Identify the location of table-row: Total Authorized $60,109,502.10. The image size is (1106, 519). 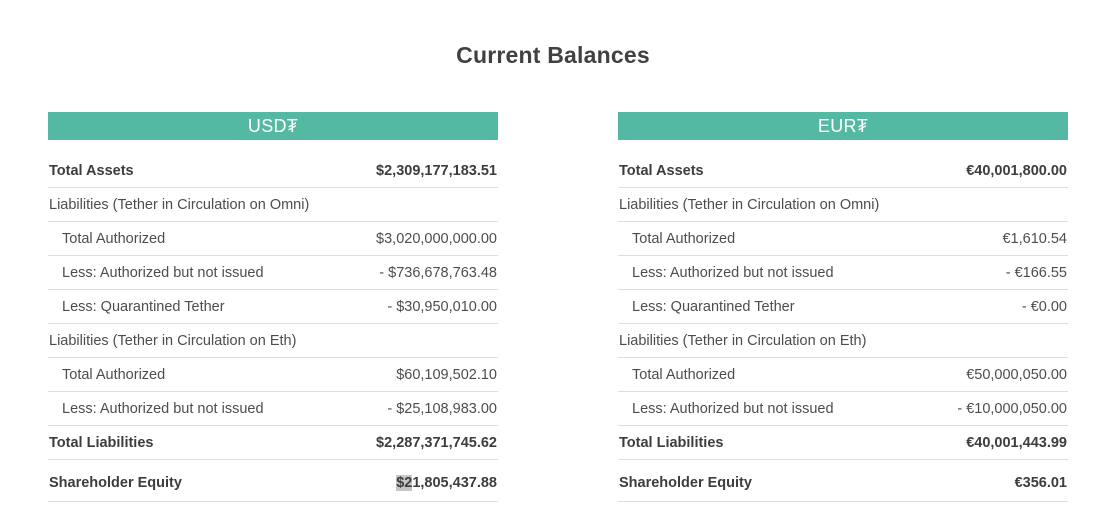
(273, 375).